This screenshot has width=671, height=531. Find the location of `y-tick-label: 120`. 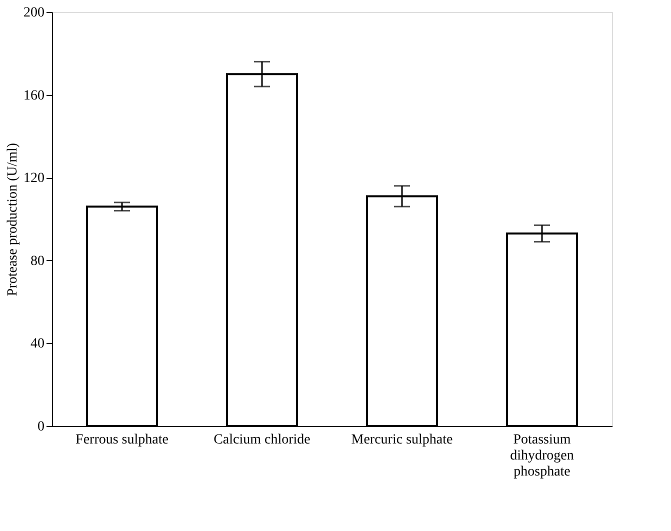

y-tick-label: 120 is located at coordinates (34, 178).